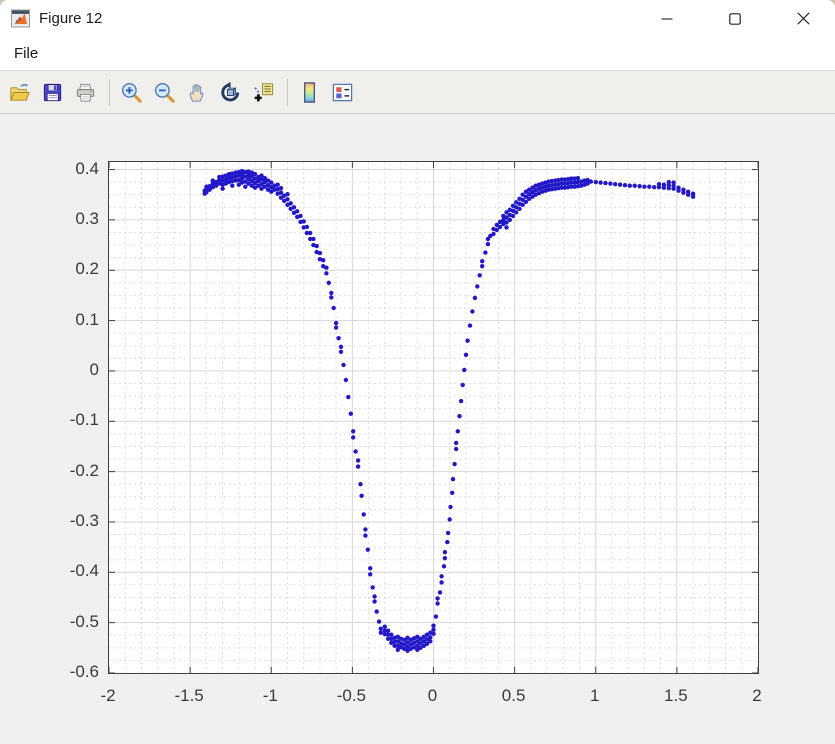  Describe the element at coordinates (87, 218) in the screenshot. I see `y-tick-label: 0.3` at that location.